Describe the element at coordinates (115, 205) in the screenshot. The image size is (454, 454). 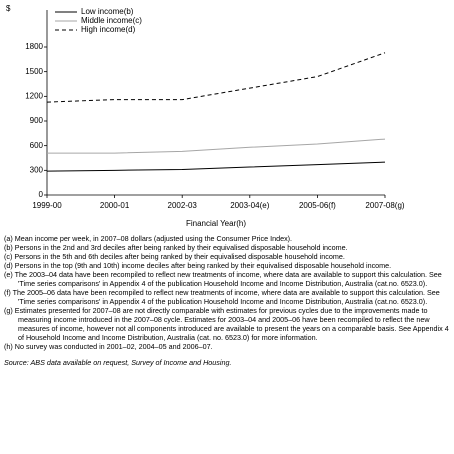
I see `x-tick-label: 2000-01` at that location.